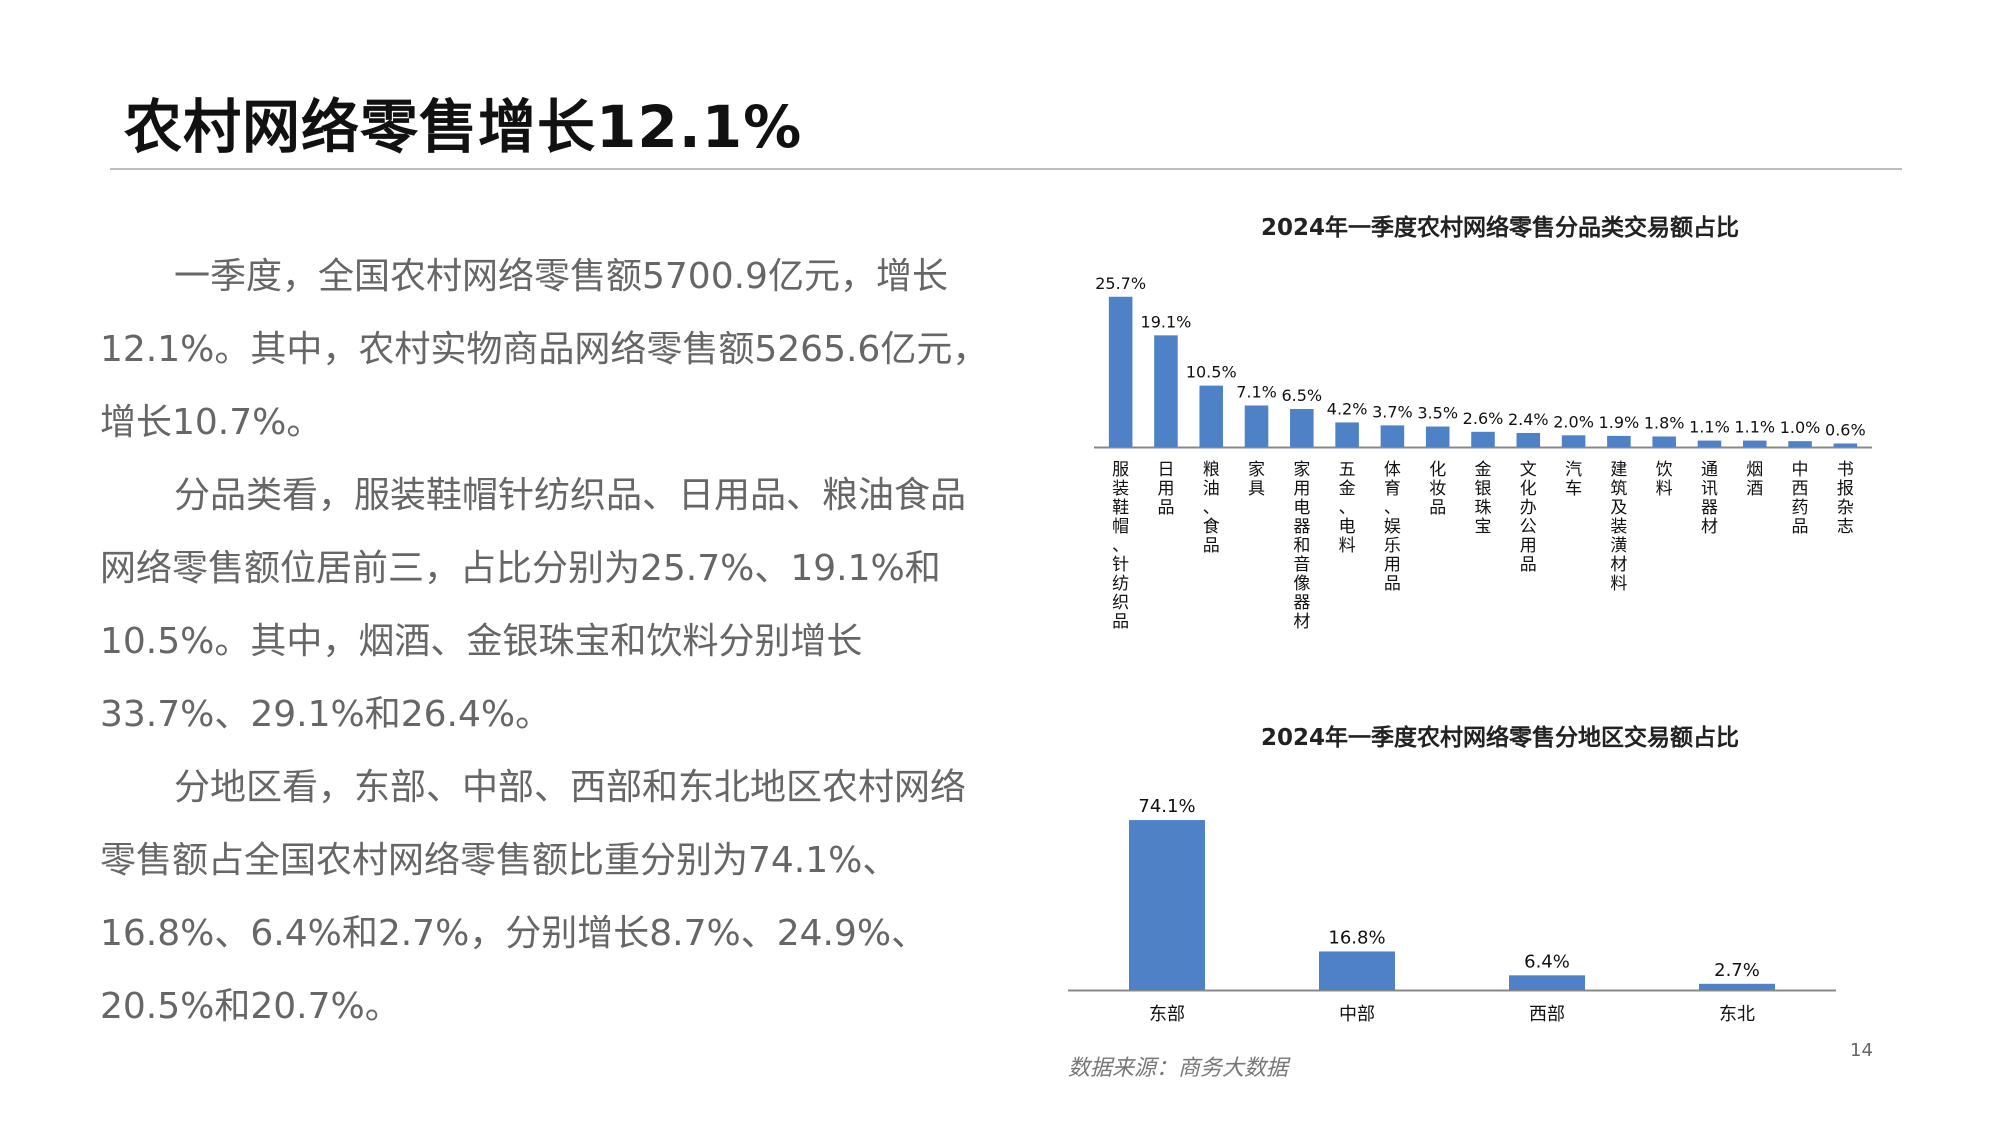  Describe the element at coordinates (1301, 546) in the screenshot. I see `category-label: 家用电器和音像器材` at that location.